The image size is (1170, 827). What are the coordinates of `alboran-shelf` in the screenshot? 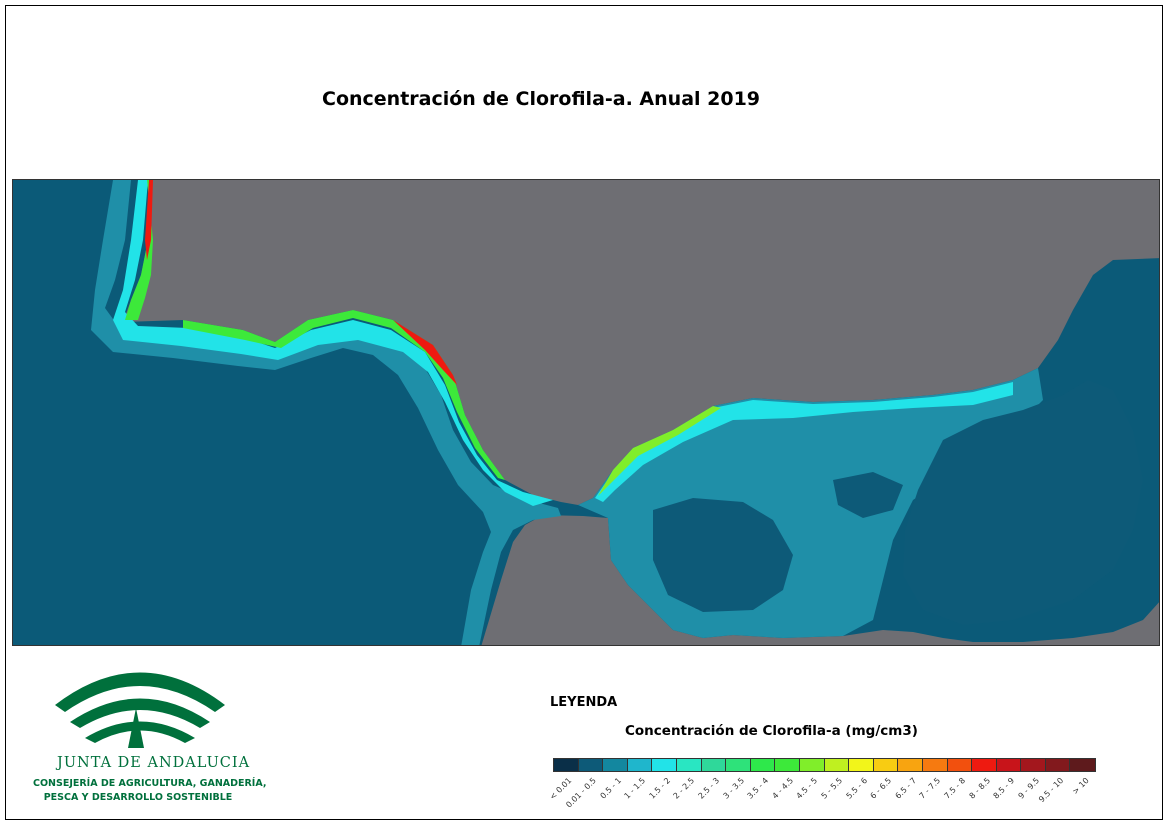 It's located at (804, 442).